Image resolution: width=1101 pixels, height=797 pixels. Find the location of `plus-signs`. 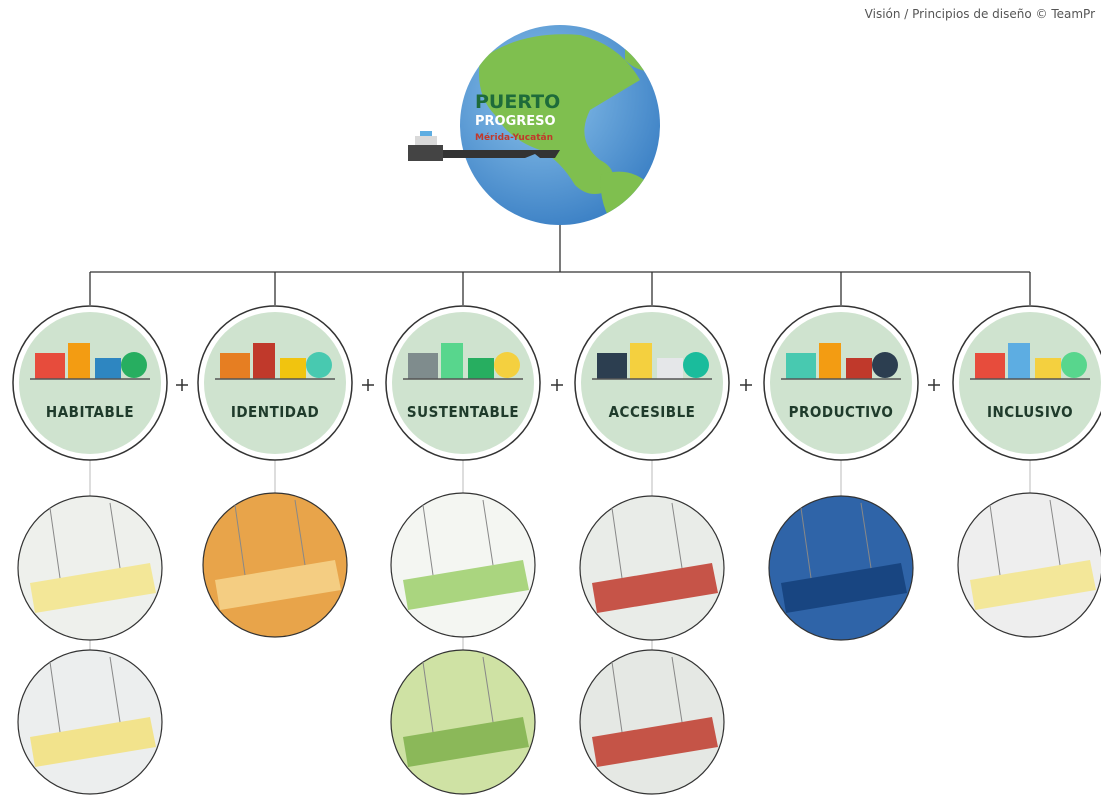

plus-signs is located at coordinates (558, 385).